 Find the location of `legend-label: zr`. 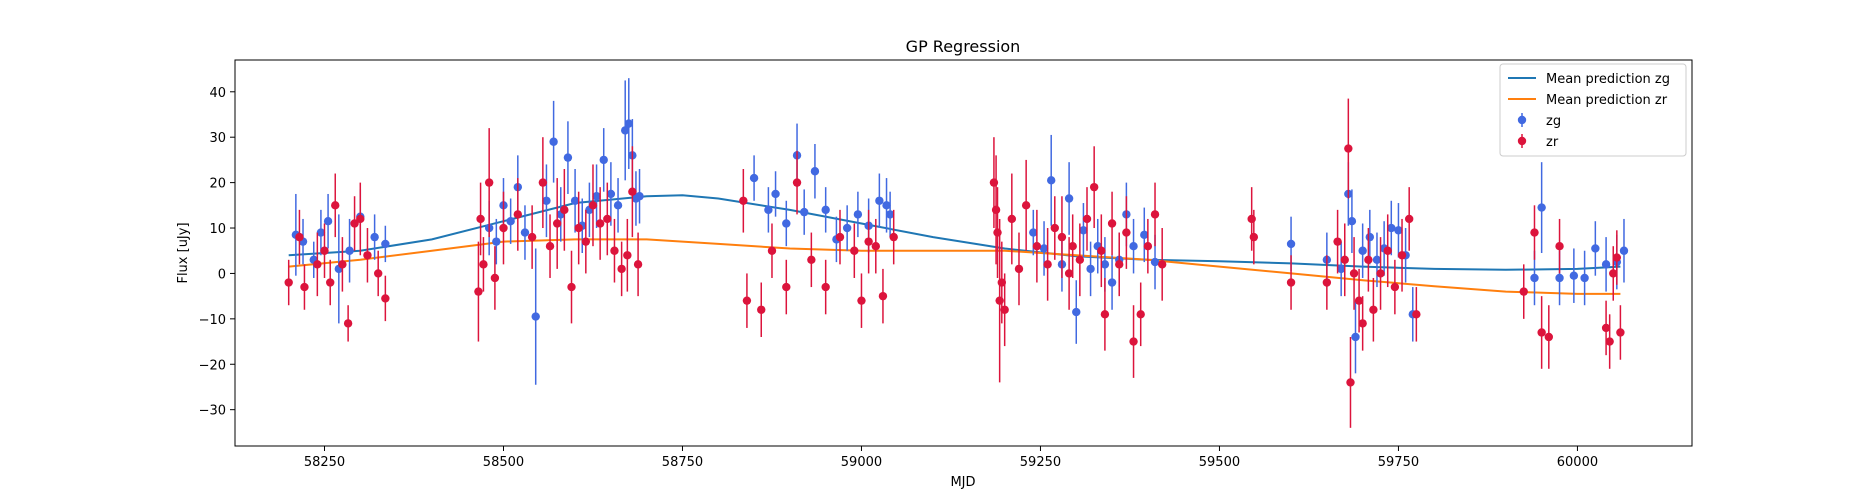

legend-label: zr is located at coordinates (1552, 142).